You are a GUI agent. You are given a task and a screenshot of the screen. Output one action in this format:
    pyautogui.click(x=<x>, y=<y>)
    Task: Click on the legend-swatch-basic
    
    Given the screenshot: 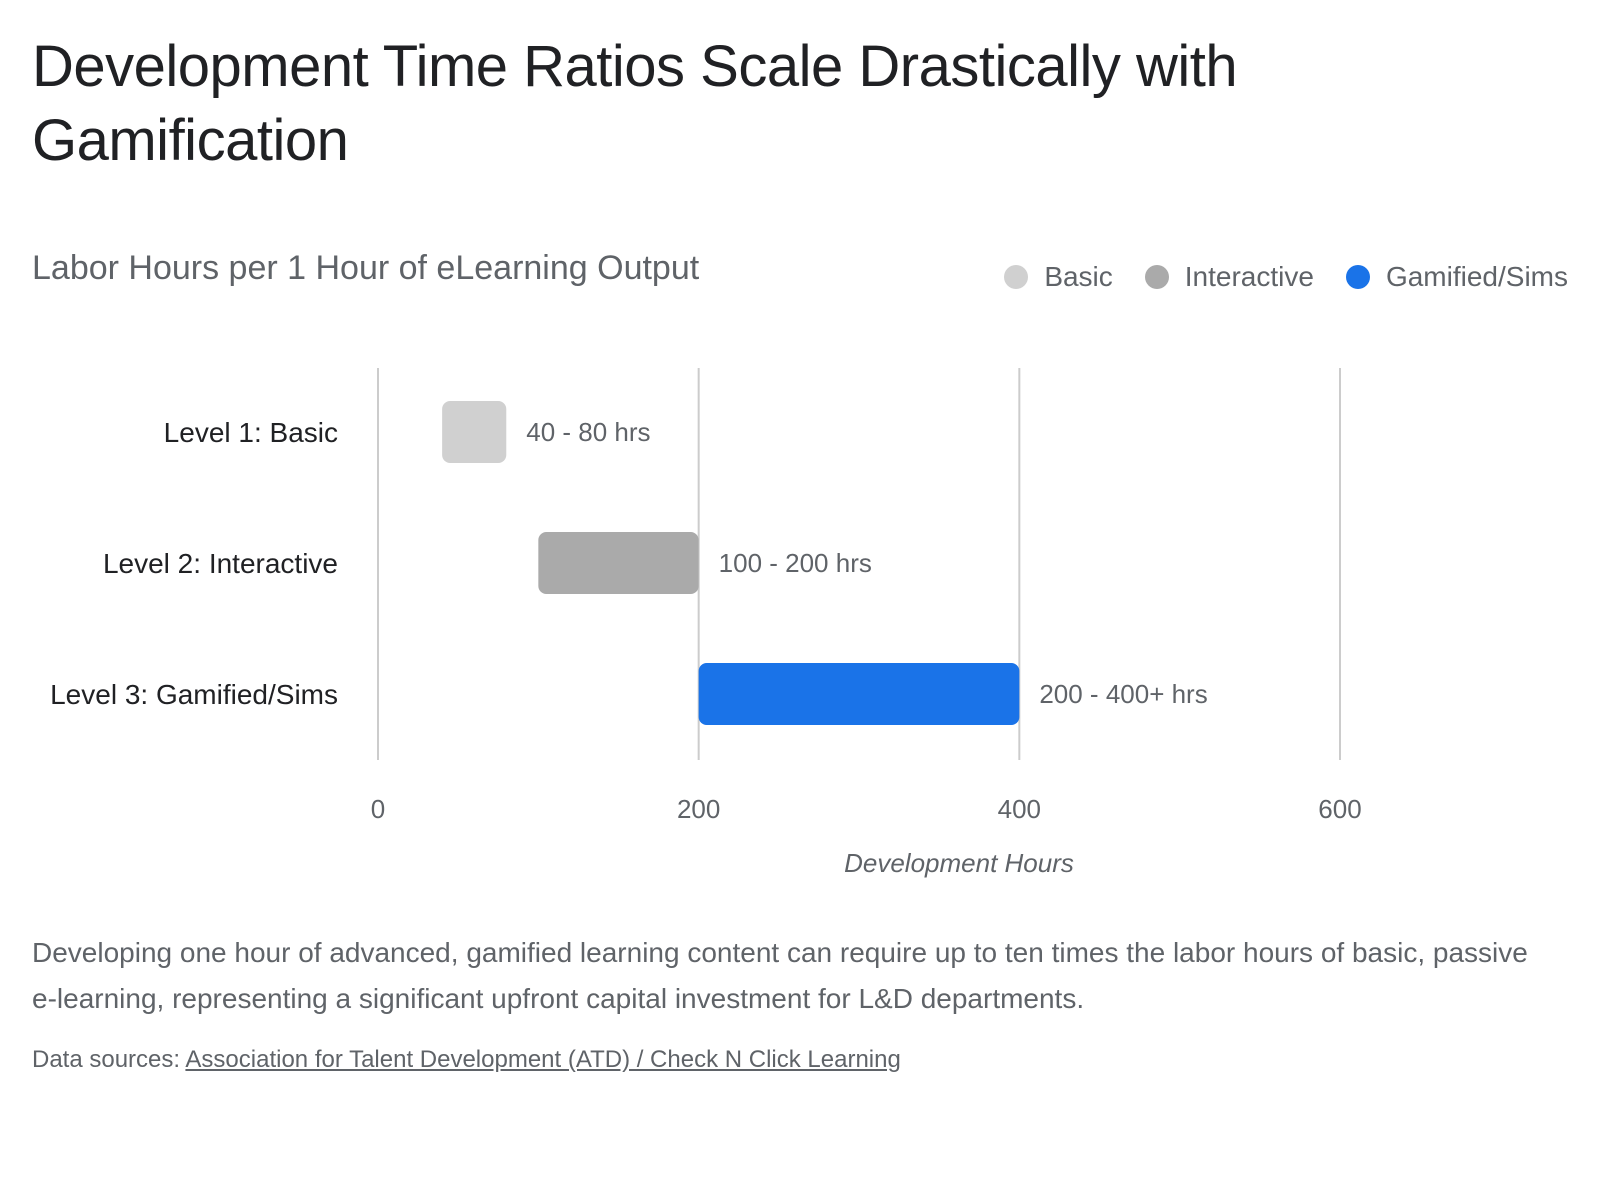 What is the action you would take?
    pyautogui.click(x=1016, y=277)
    